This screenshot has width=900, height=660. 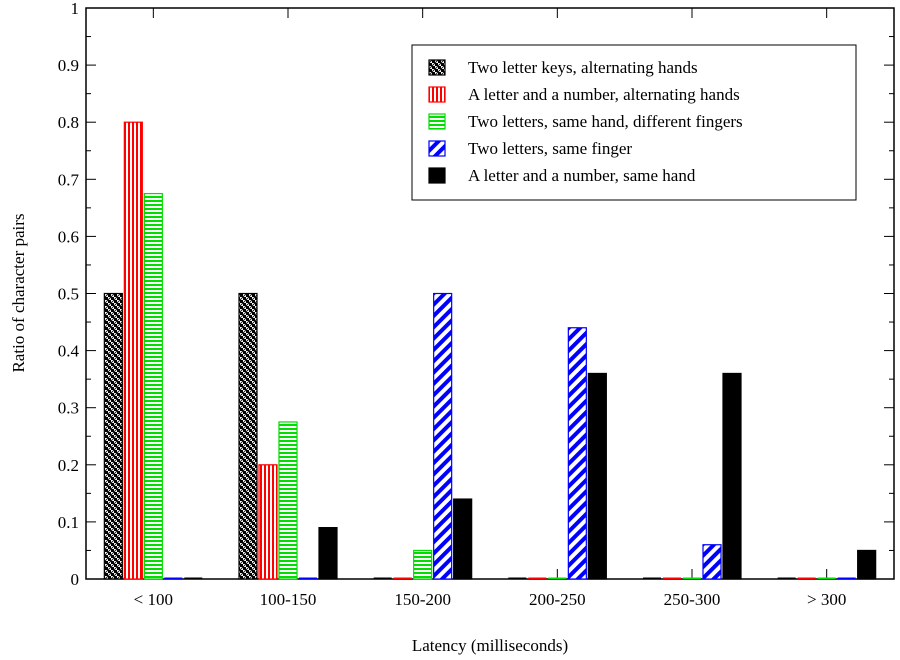 What do you see at coordinates (69, 179) in the screenshot?
I see `y-tick-label: 0.7` at bounding box center [69, 179].